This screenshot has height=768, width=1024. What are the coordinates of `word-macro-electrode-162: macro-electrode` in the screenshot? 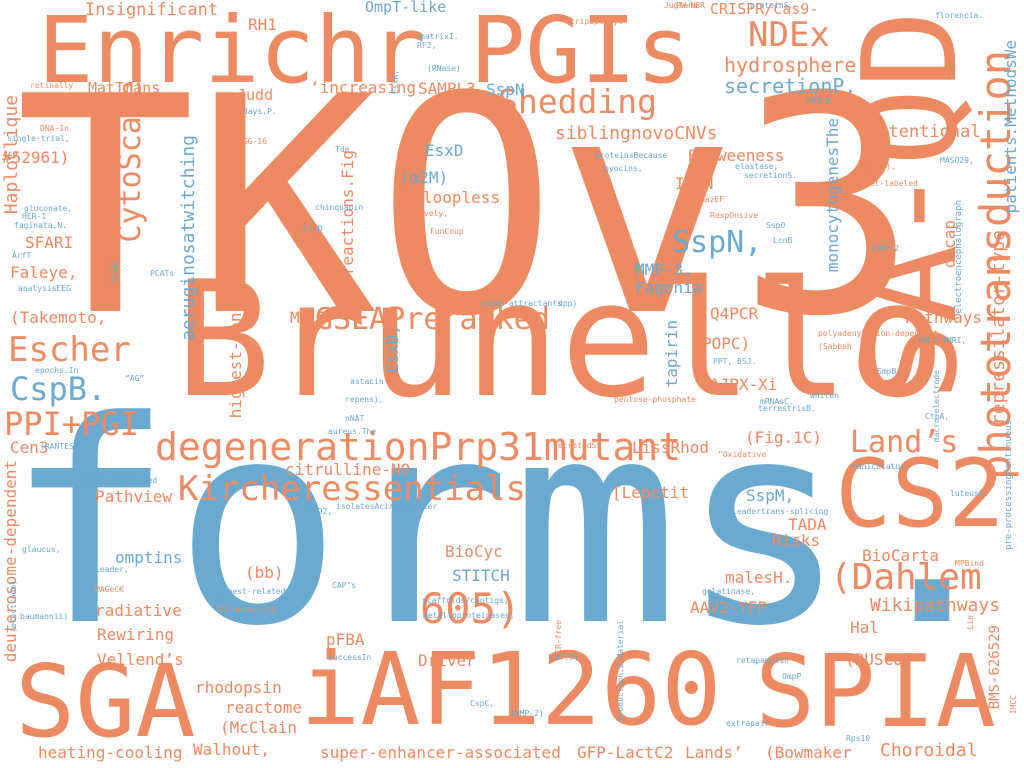 It's located at (936, 406).